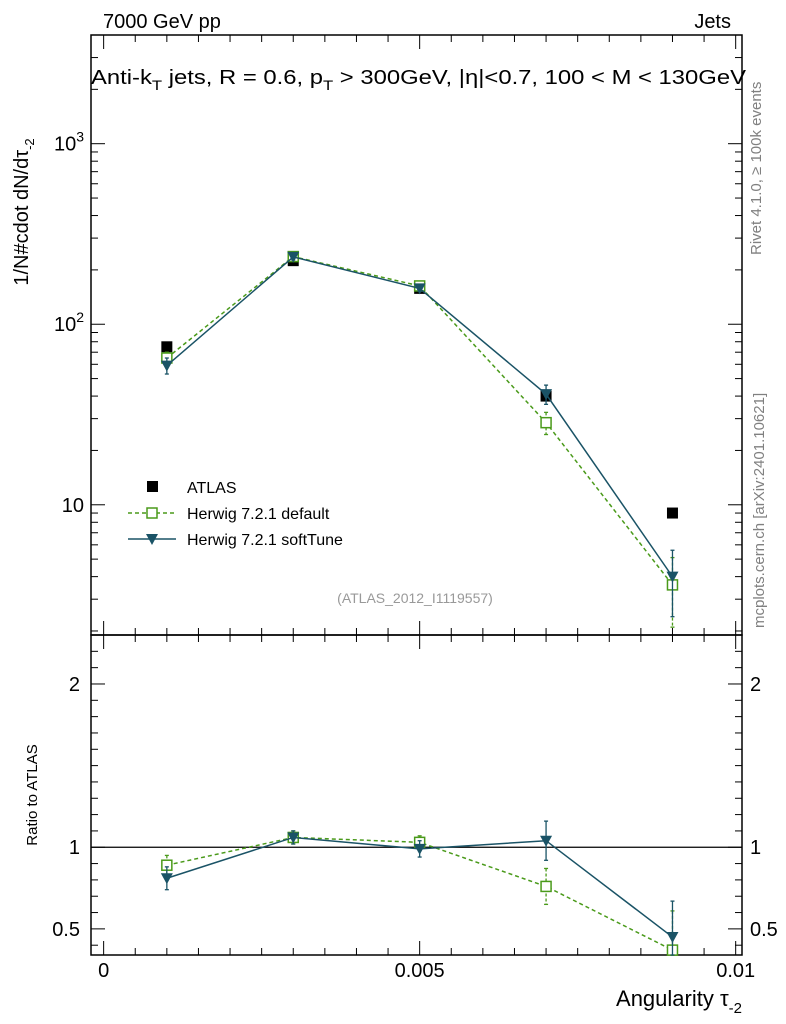 The width and height of the screenshot is (786, 1024). I want to click on x-tick-label: 0.005, so click(420, 971).